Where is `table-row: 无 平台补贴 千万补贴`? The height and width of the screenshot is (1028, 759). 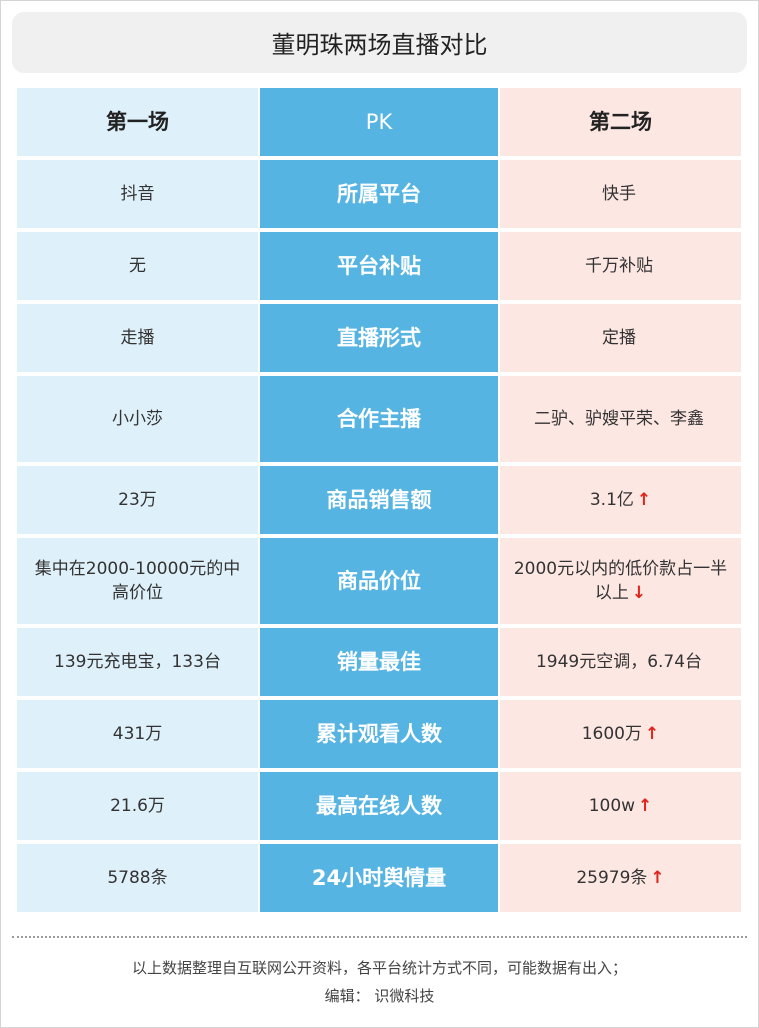 table-row: 无 平台补贴 千万补贴 is located at coordinates (379, 266).